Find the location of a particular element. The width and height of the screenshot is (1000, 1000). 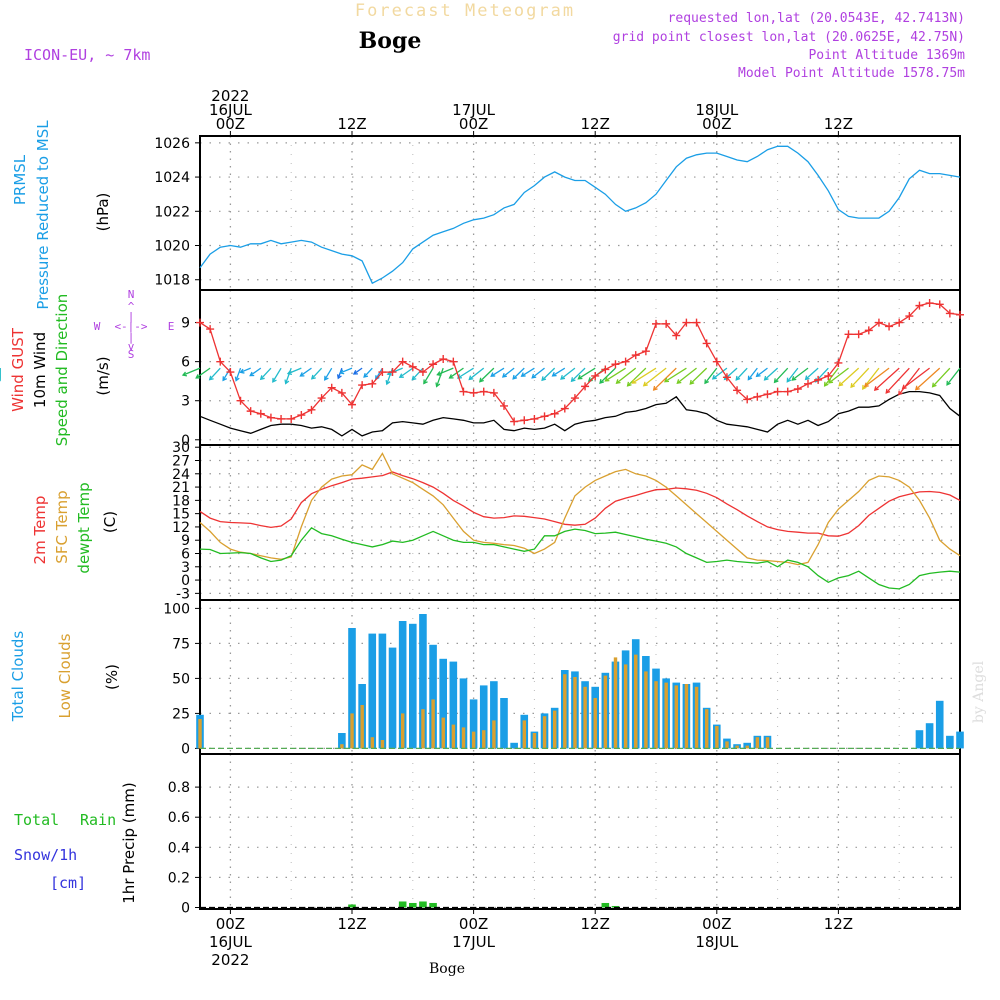

temp-unit-label: (C) is located at coordinates (110, 522).